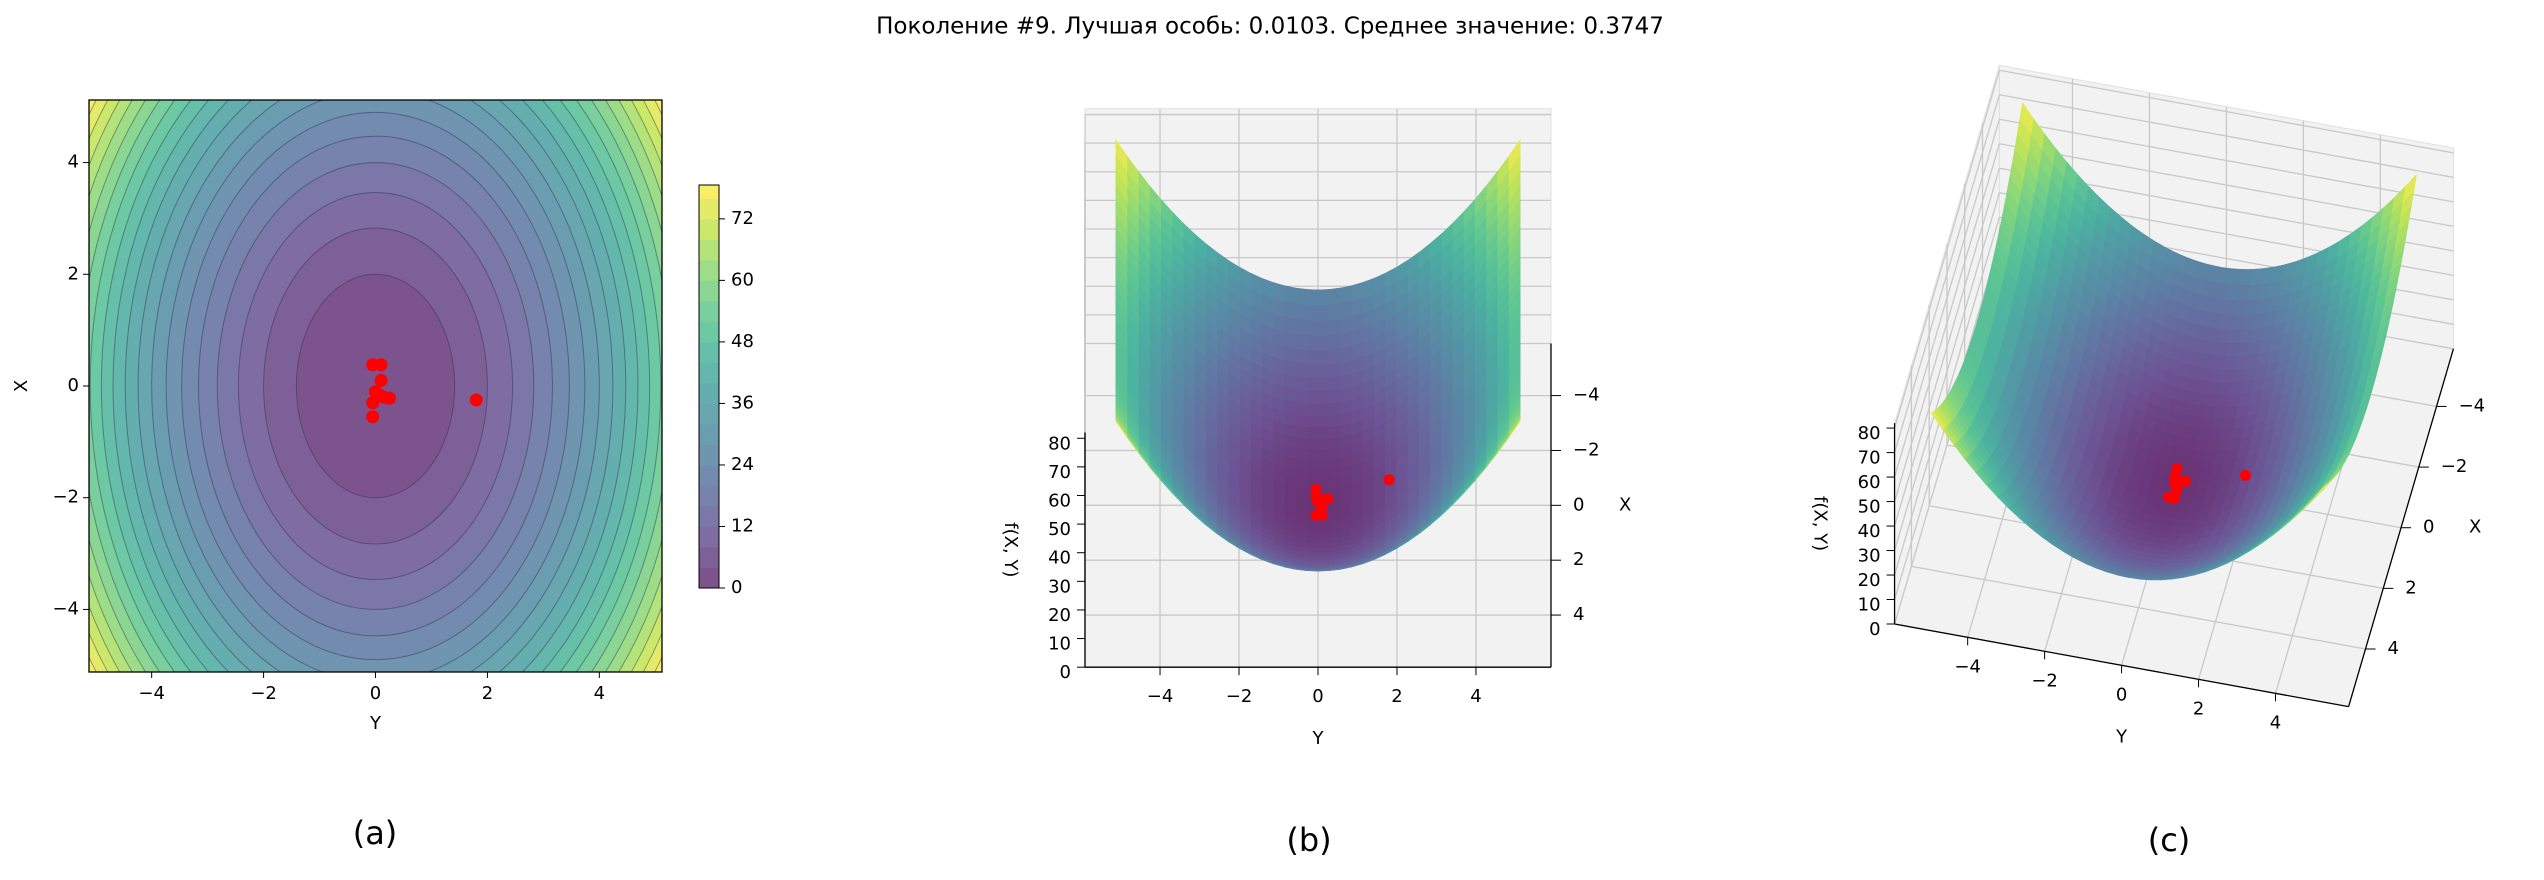  Describe the element at coordinates (375, 723) in the screenshot. I see `x-axis-label: Y` at that location.